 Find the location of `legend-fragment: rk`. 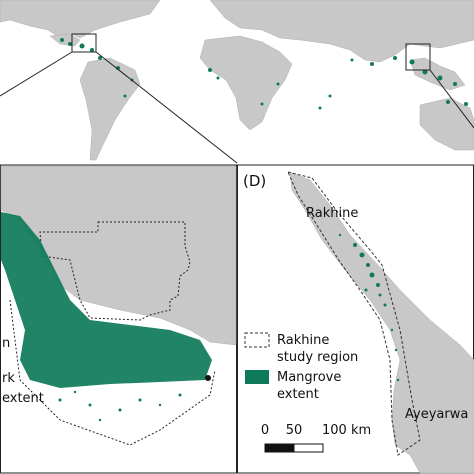

legend-fragment: rk is located at coordinates (8, 378).